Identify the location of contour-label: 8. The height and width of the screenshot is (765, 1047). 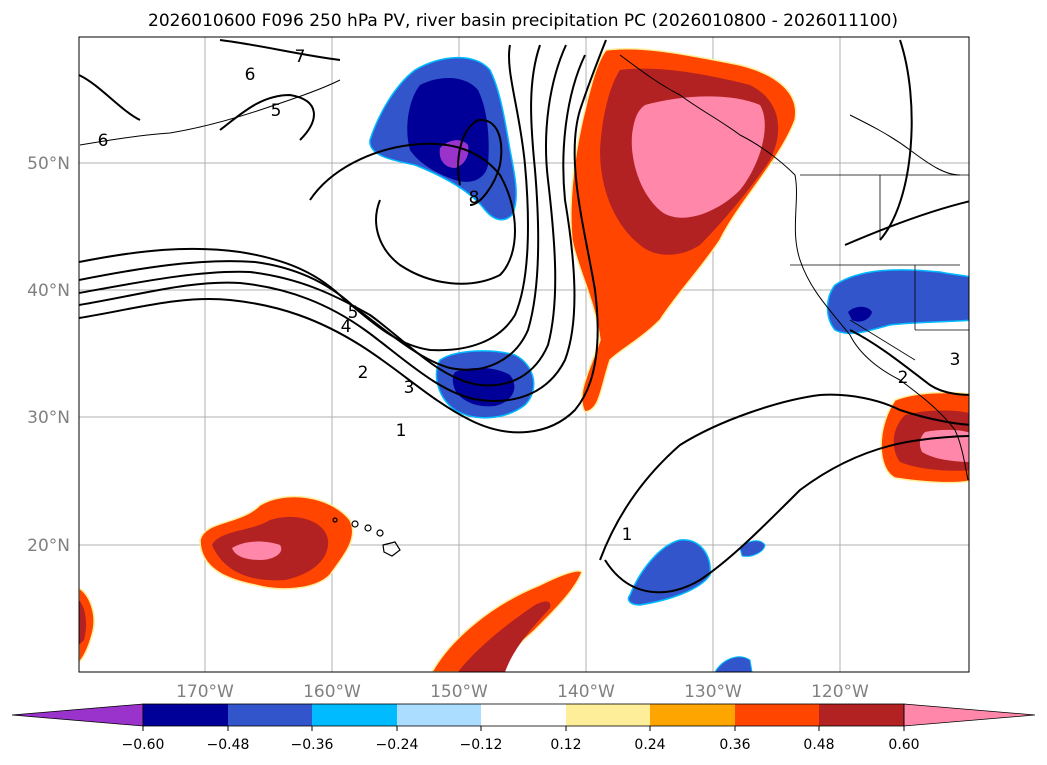
(474, 198).